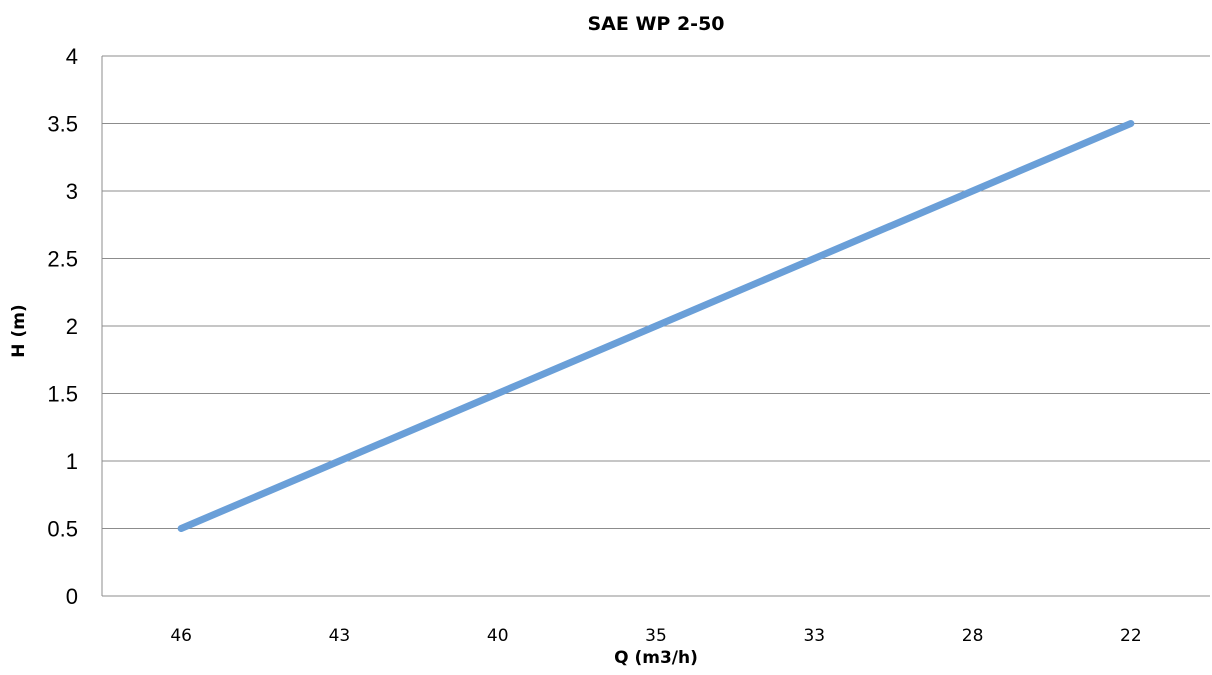  What do you see at coordinates (72, 596) in the screenshot?
I see `y-tick-label: 0` at bounding box center [72, 596].